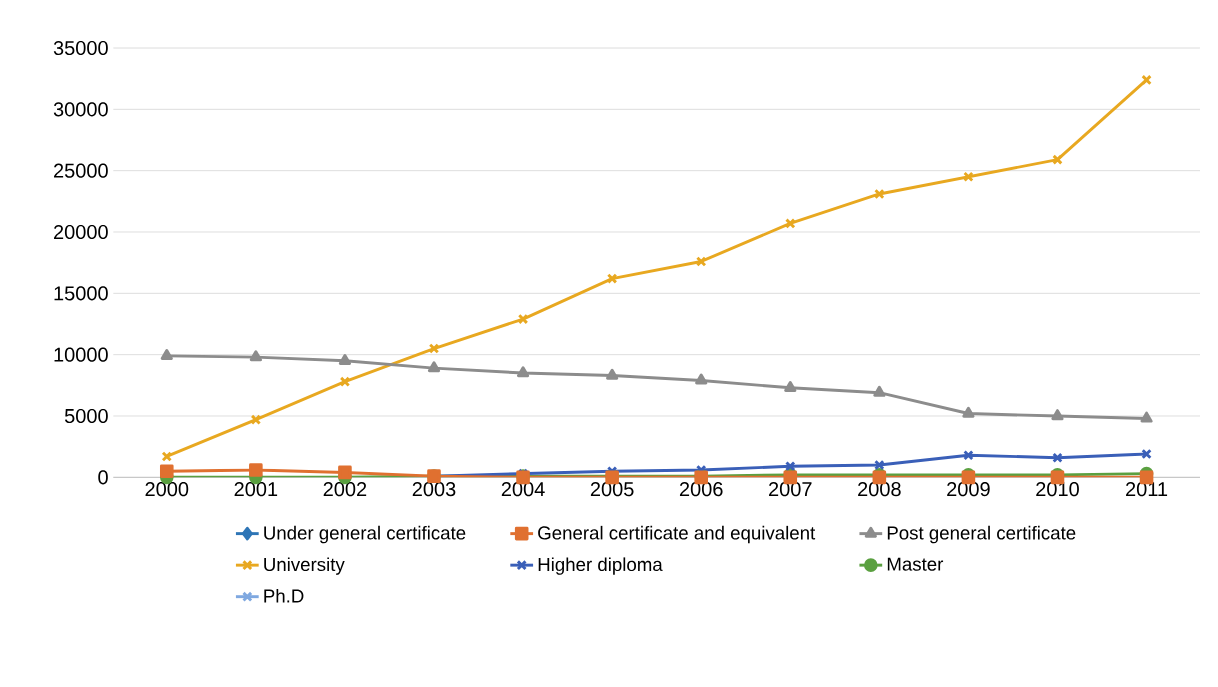 The width and height of the screenshot is (1218, 687). I want to click on x-tick-label: 2001, so click(256, 489).